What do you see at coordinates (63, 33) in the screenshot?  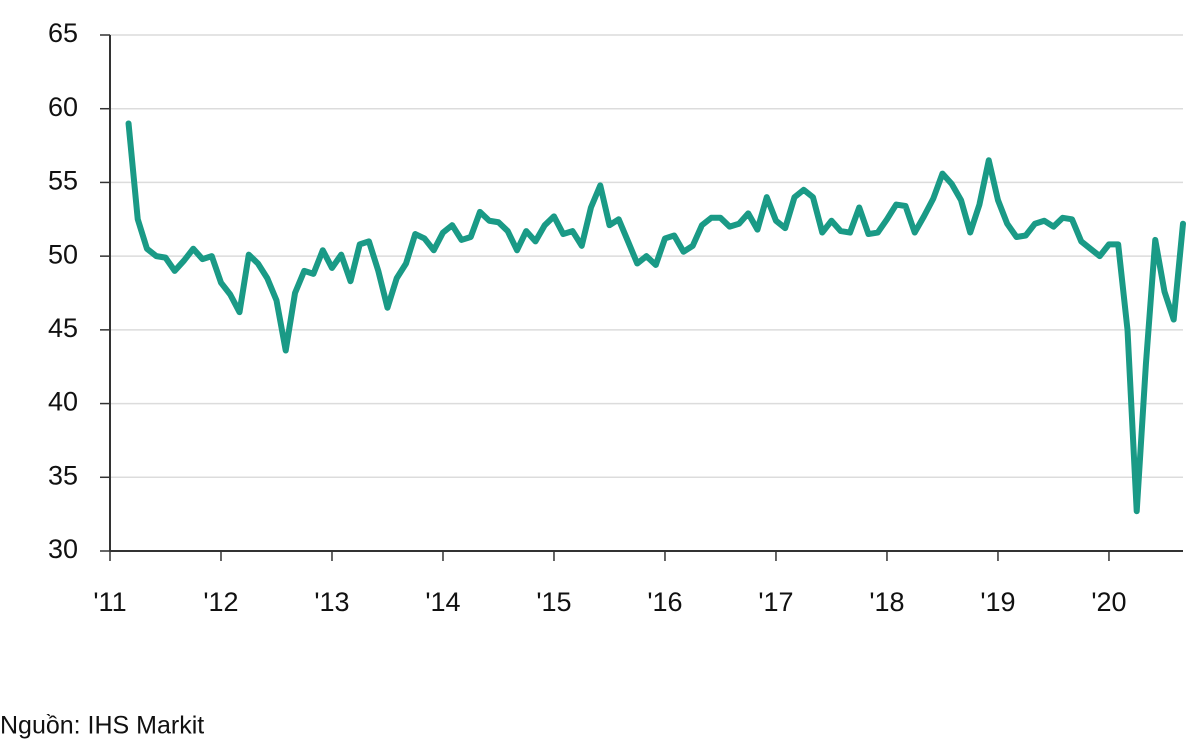 I see `y-tick-label: 65` at bounding box center [63, 33].